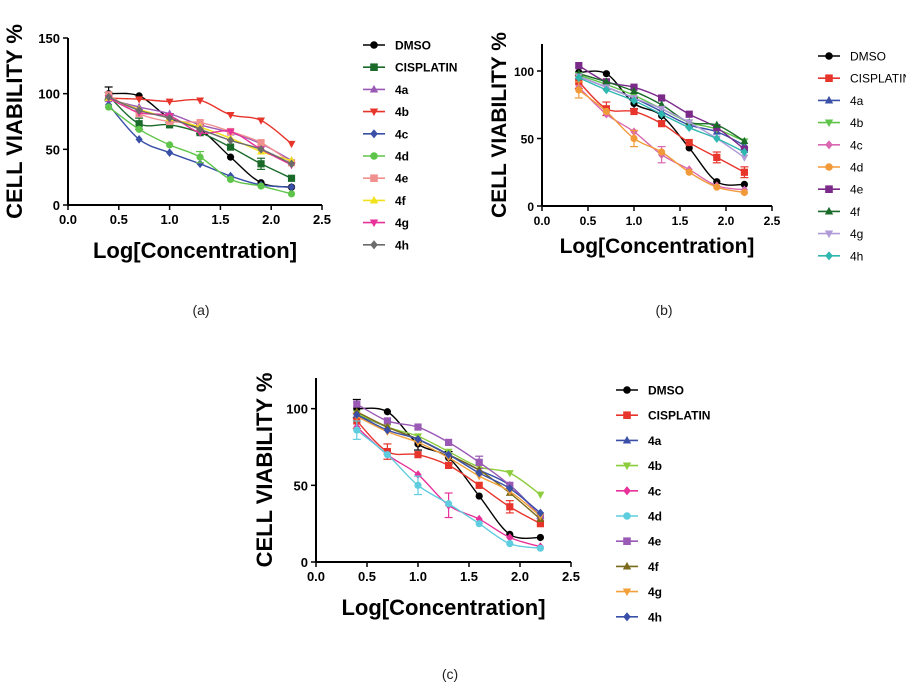 The image size is (906, 684). Describe the element at coordinates (200, 310) in the screenshot. I see `caption-a: (a)` at that location.